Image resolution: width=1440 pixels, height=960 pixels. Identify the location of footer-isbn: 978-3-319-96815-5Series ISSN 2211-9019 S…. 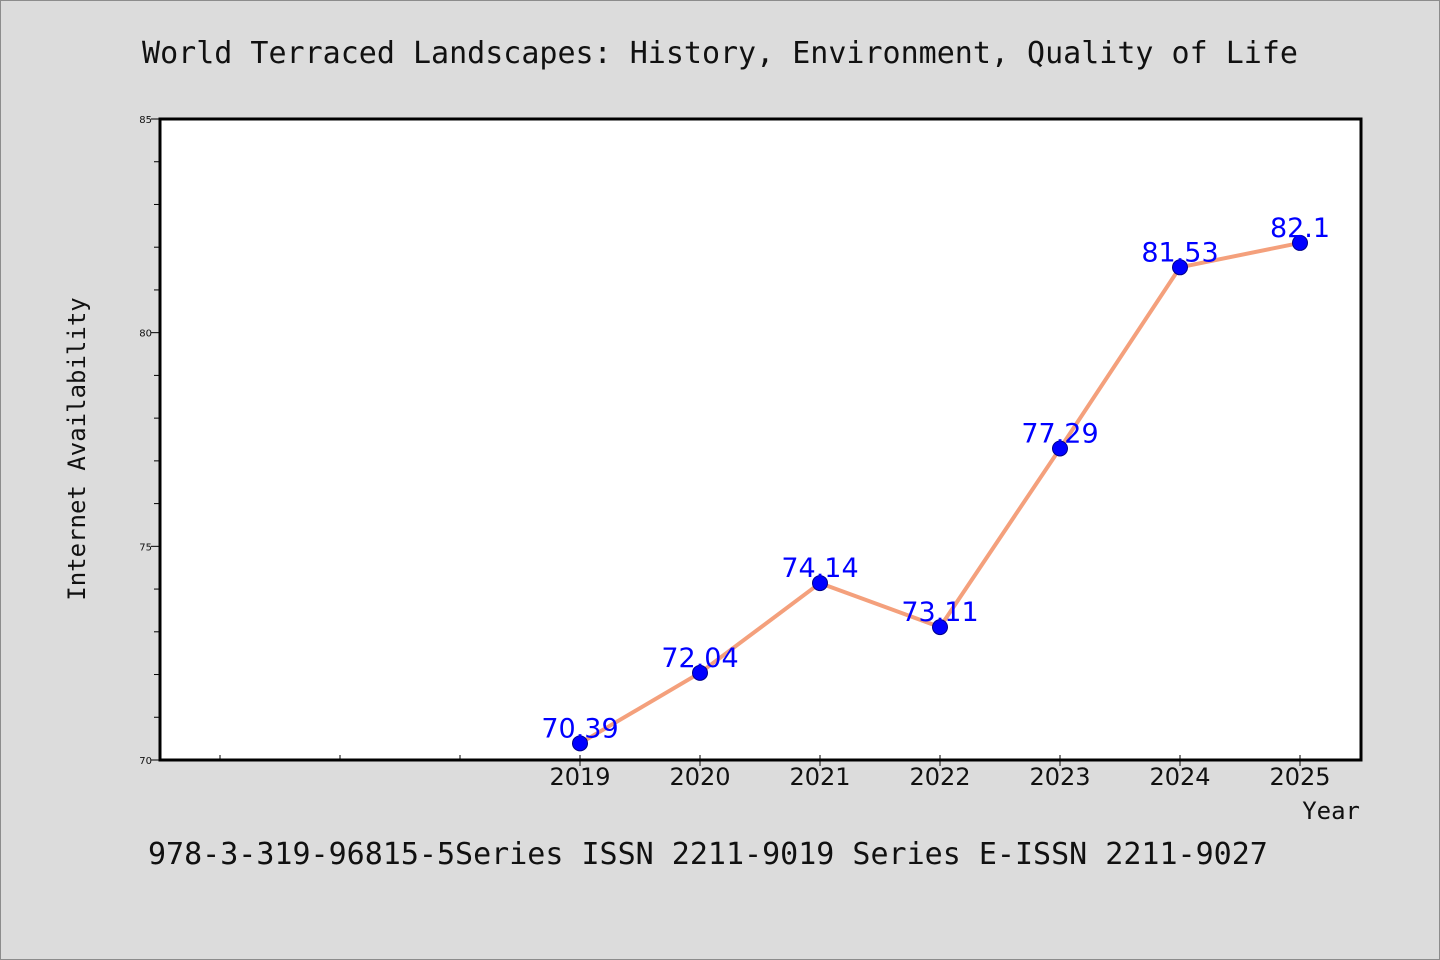
(708, 854).